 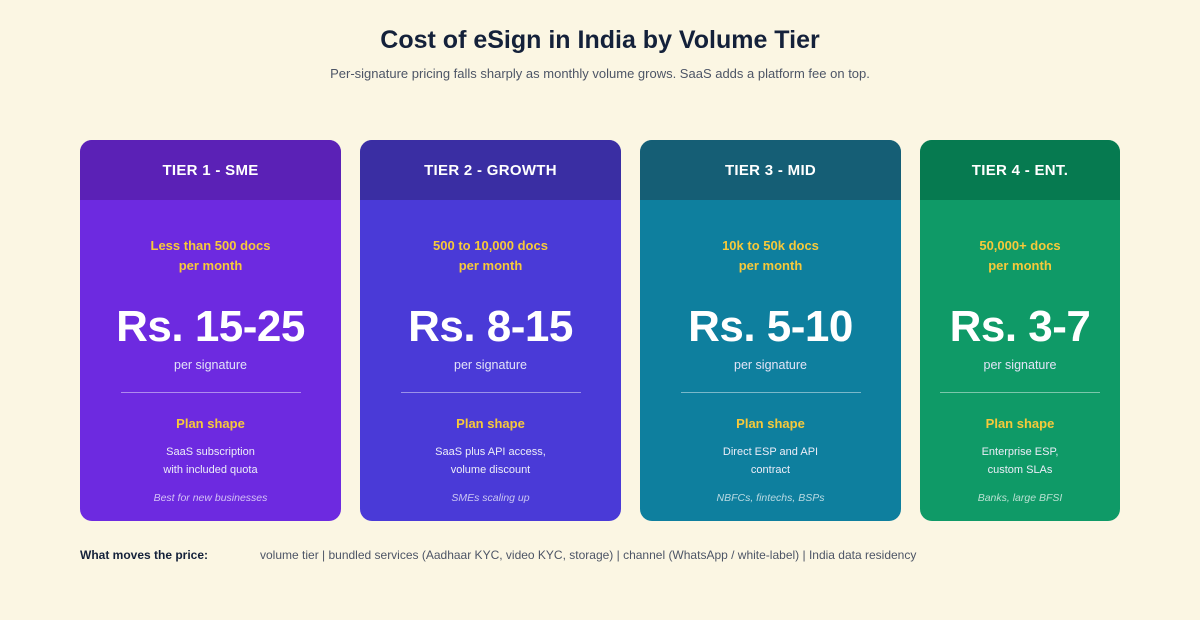 What do you see at coordinates (210, 326) in the screenshot?
I see `tier-price: Rs. 15-25` at bounding box center [210, 326].